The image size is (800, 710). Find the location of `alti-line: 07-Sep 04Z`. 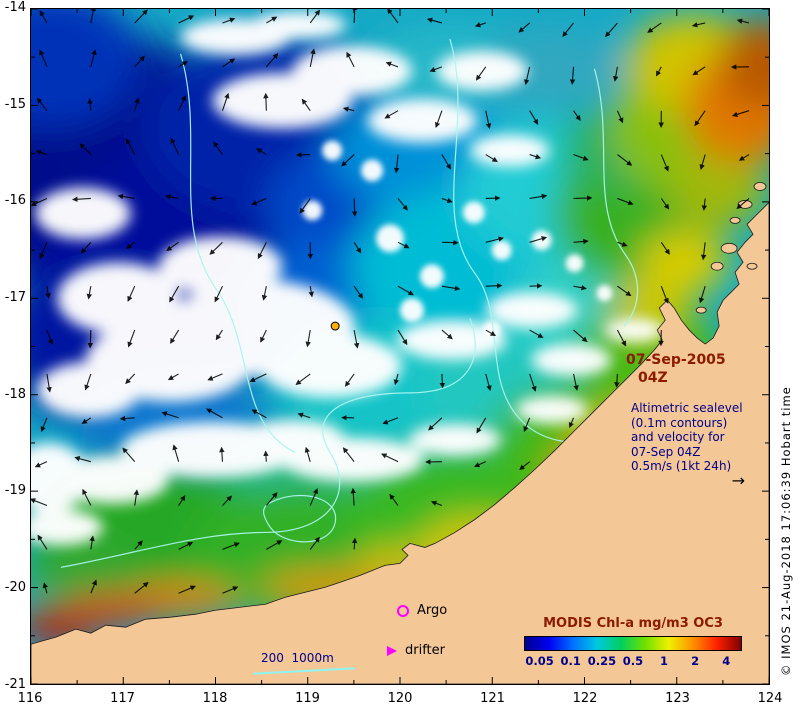

alti-line: 07-Sep 04Z is located at coordinates (666, 451).